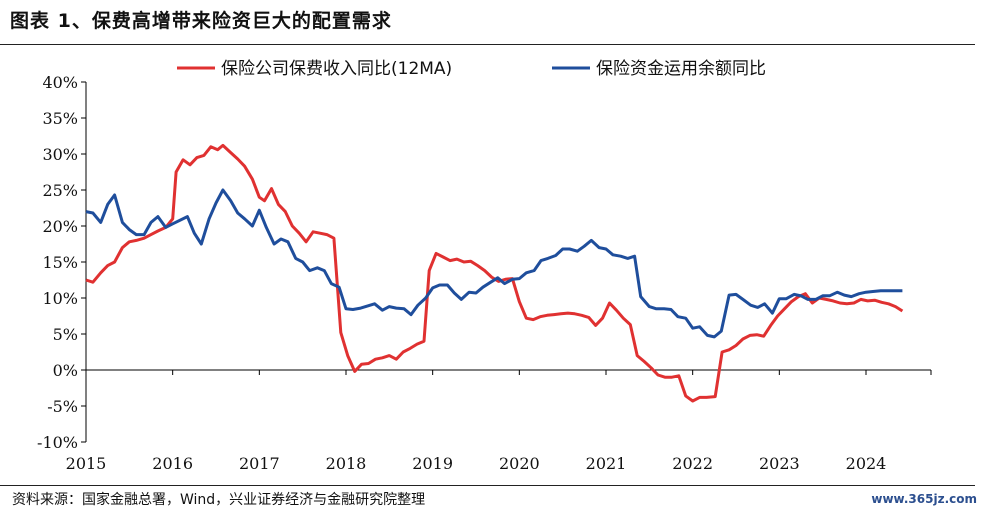  I want to click on x-tick-label: 2022, so click(692, 463).